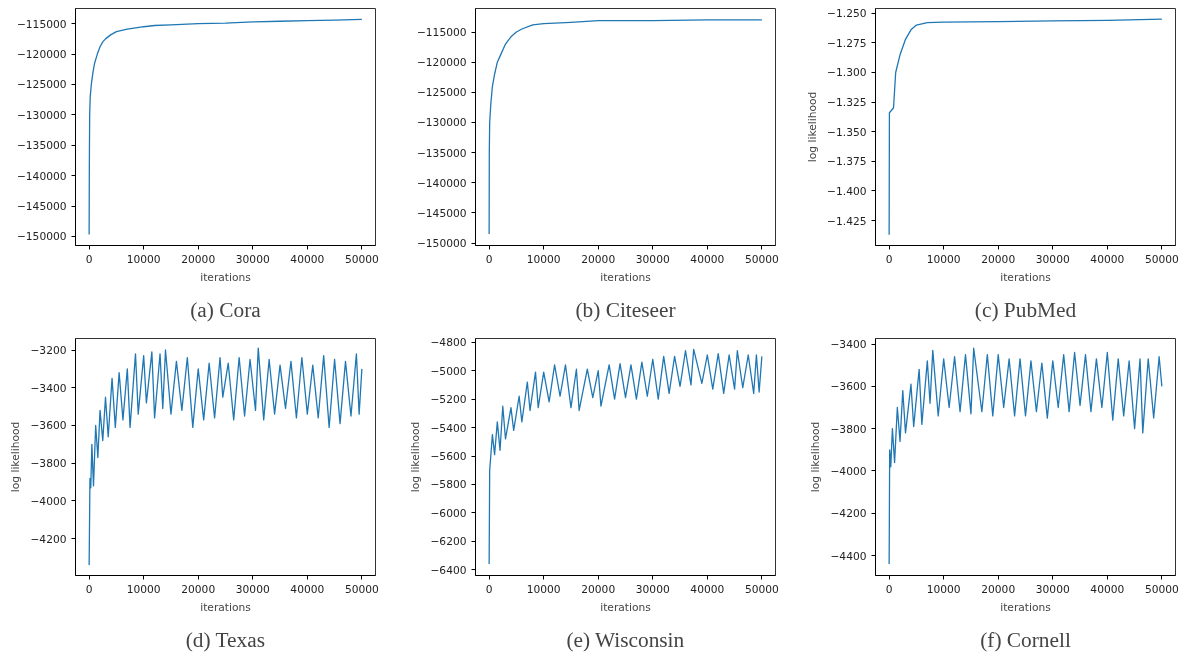 Image resolution: width=1200 pixels, height=664 pixels. What do you see at coordinates (1025, 309) in the screenshot?
I see `text: (c) PubMed` at bounding box center [1025, 309].